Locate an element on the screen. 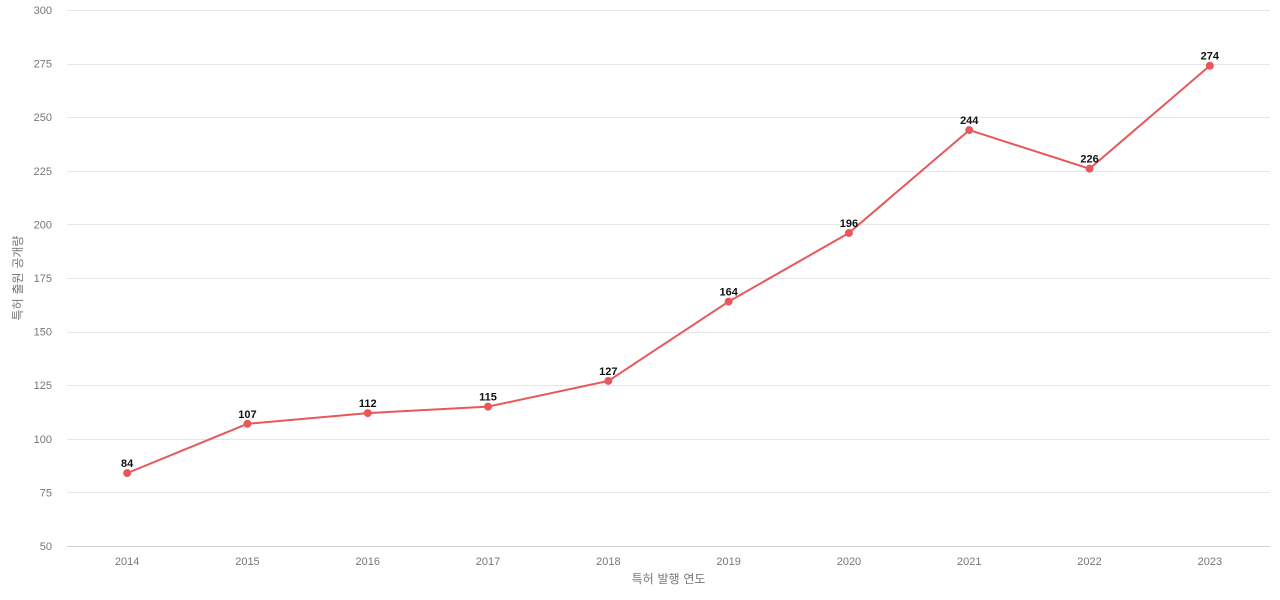 This screenshot has width=1280, height=600. x-tick-label: 2014 is located at coordinates (127, 562).